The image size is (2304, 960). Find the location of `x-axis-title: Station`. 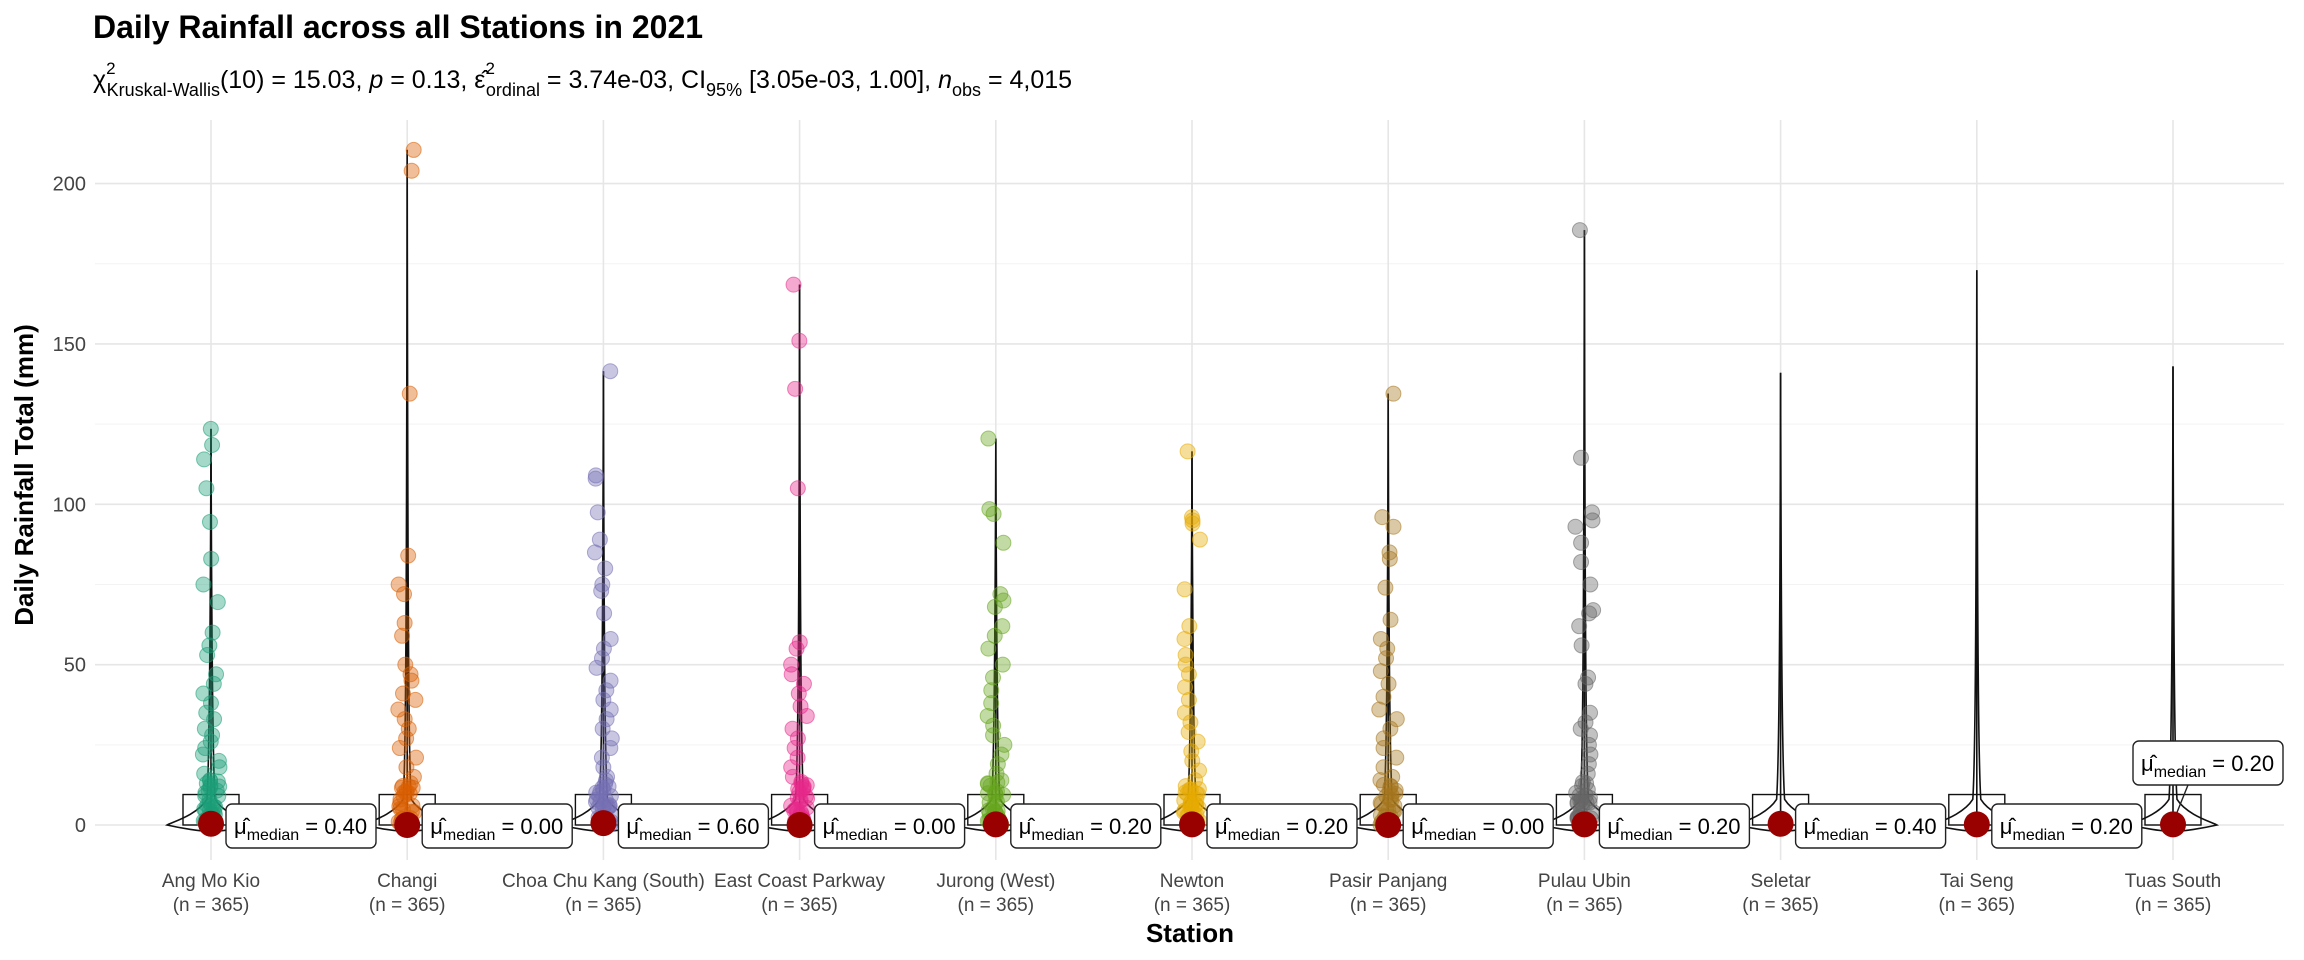

x-axis-title: Station is located at coordinates (1190, 933).